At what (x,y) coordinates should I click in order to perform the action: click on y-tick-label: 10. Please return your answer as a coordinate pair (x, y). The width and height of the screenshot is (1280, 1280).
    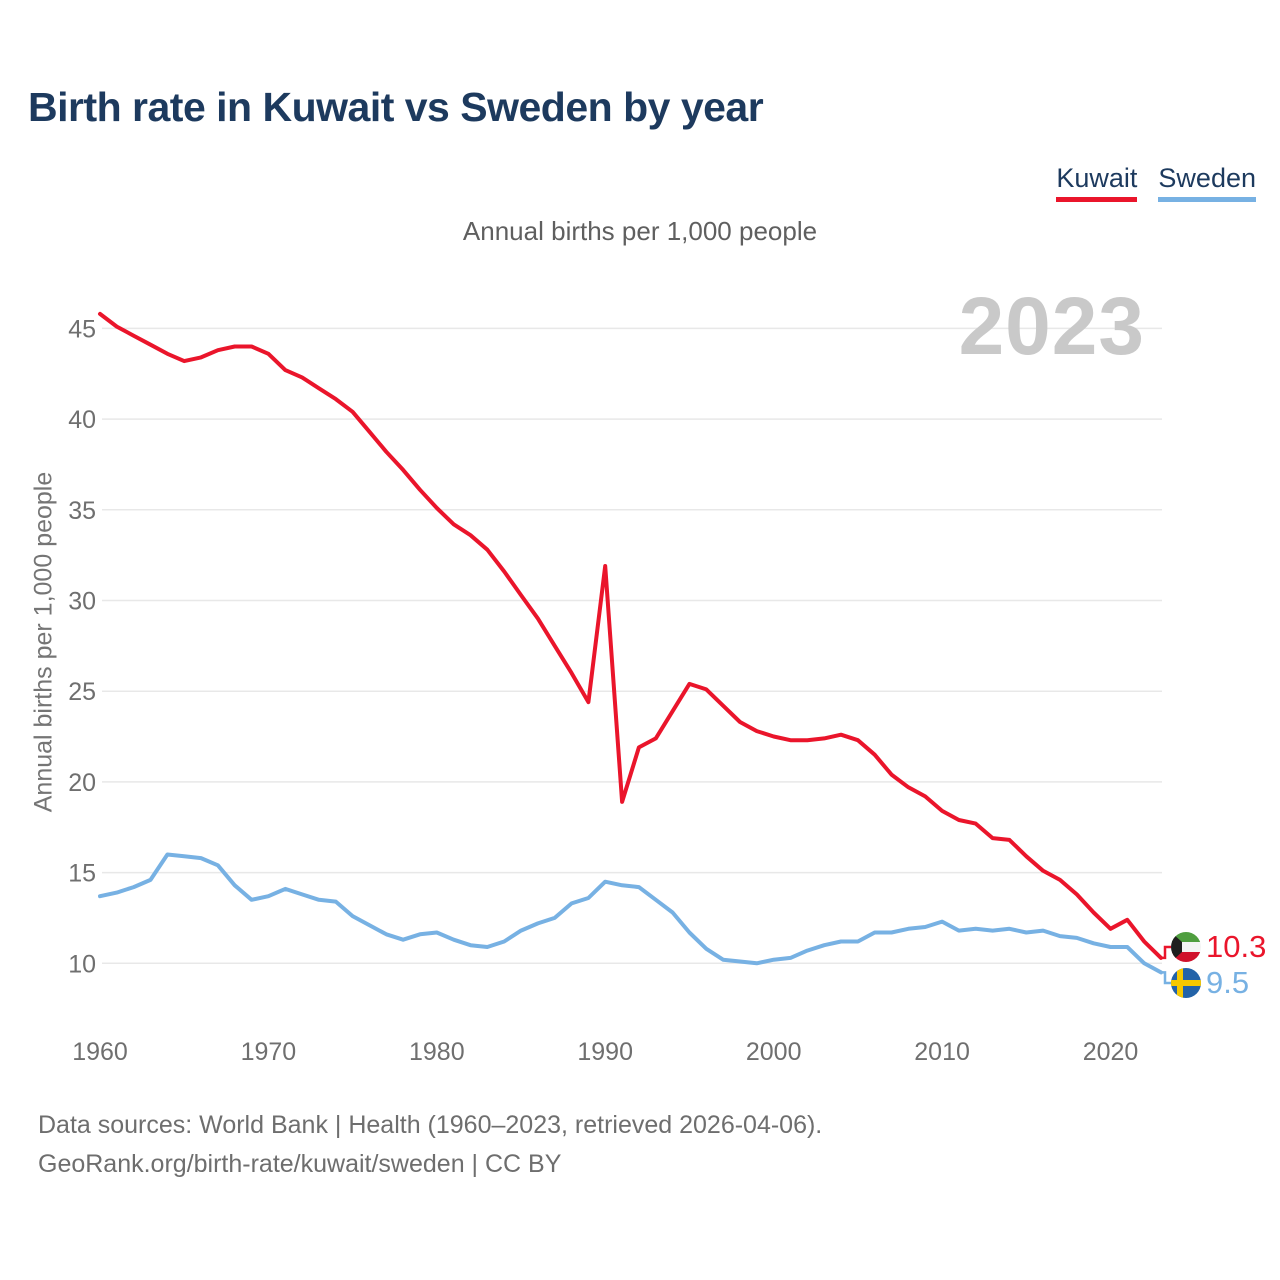
    Looking at the image, I should click on (82, 964).